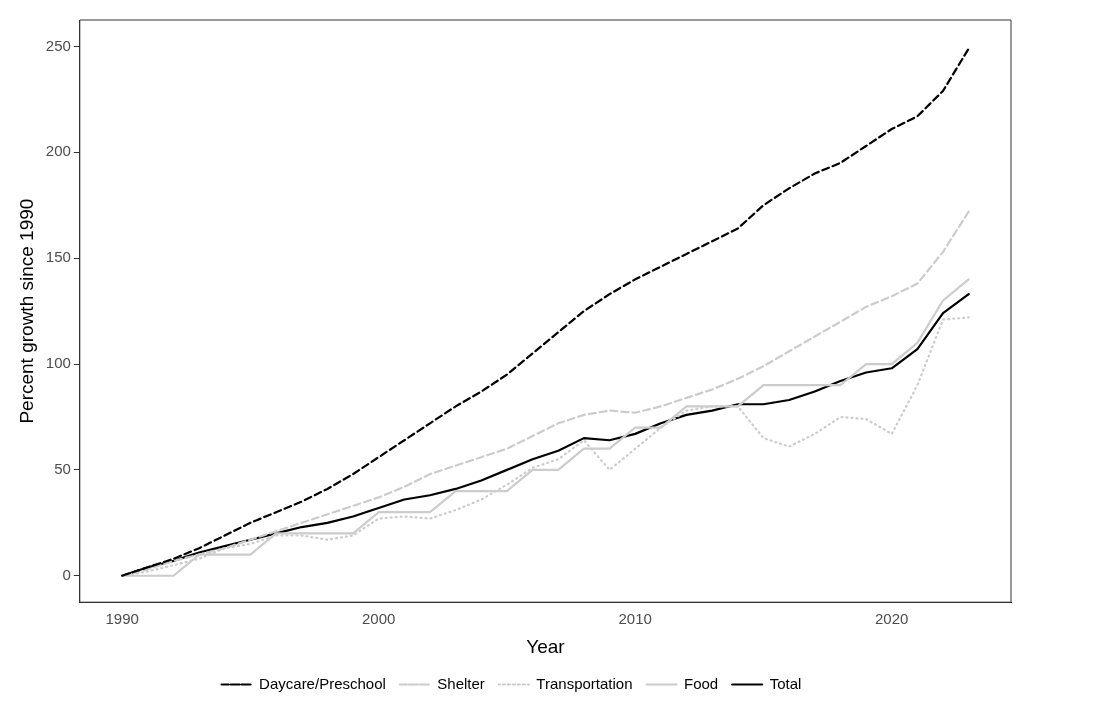  I want to click on y-tick-label: 250, so click(58, 45).